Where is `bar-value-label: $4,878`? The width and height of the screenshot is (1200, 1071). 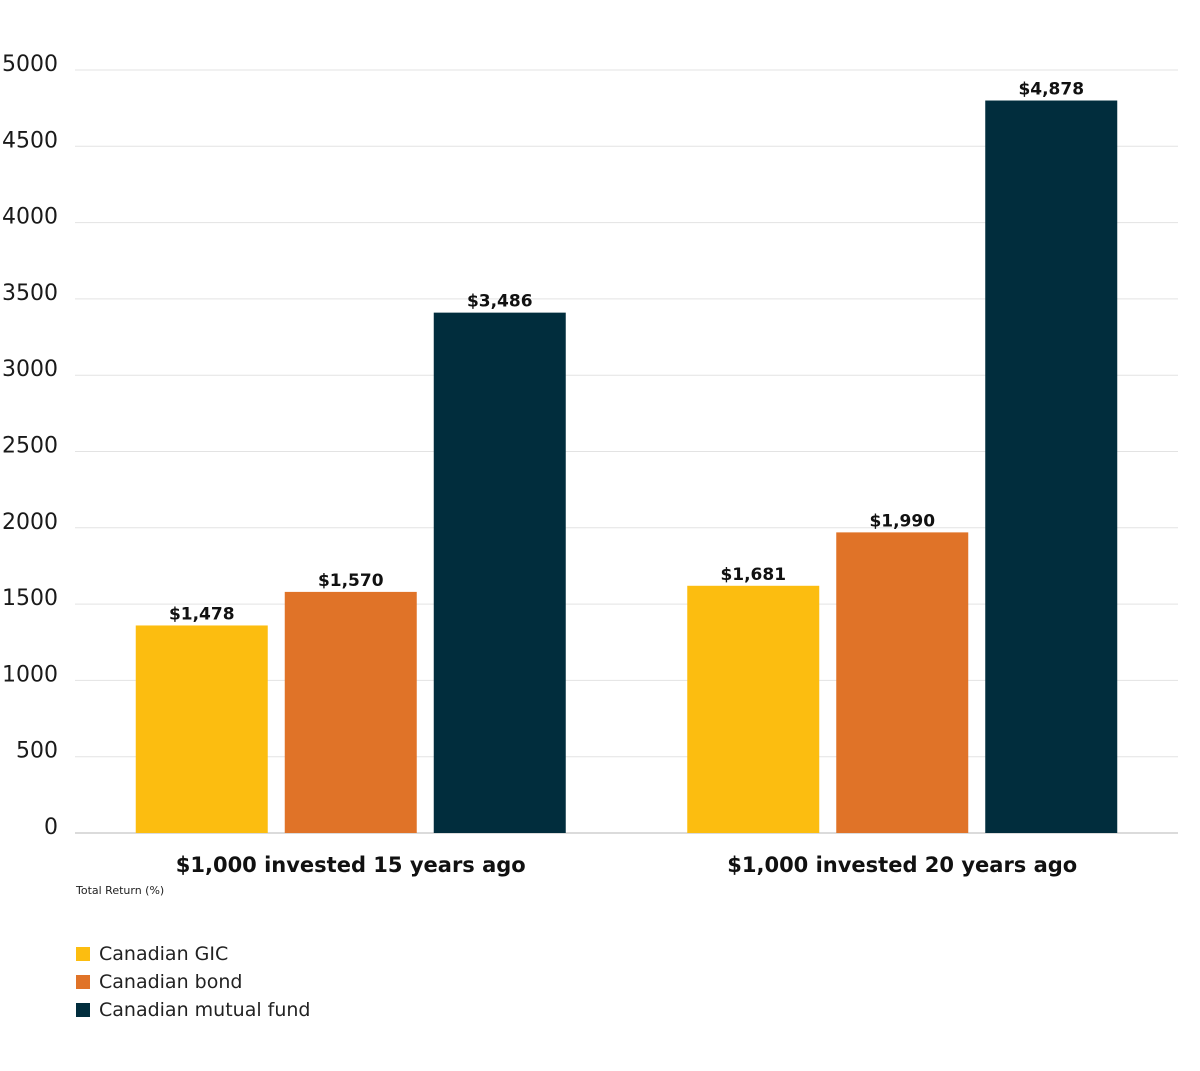
bar-value-label: $4,878 is located at coordinates (1051, 90).